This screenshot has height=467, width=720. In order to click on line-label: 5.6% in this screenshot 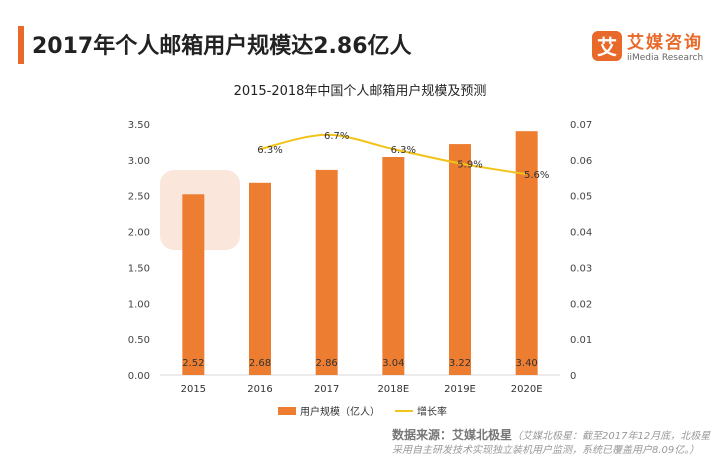, I will do `click(536, 175)`.